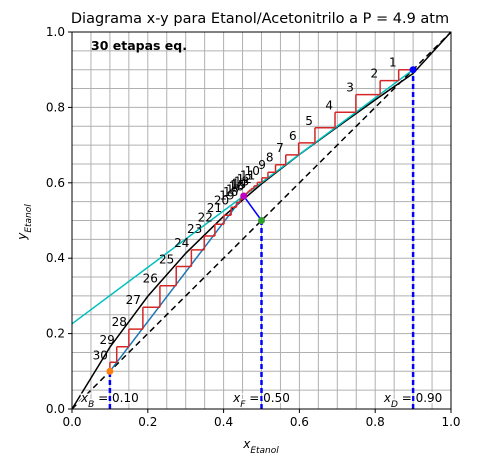 The image size is (492, 470). I want to click on point-xf, so click(261, 220).